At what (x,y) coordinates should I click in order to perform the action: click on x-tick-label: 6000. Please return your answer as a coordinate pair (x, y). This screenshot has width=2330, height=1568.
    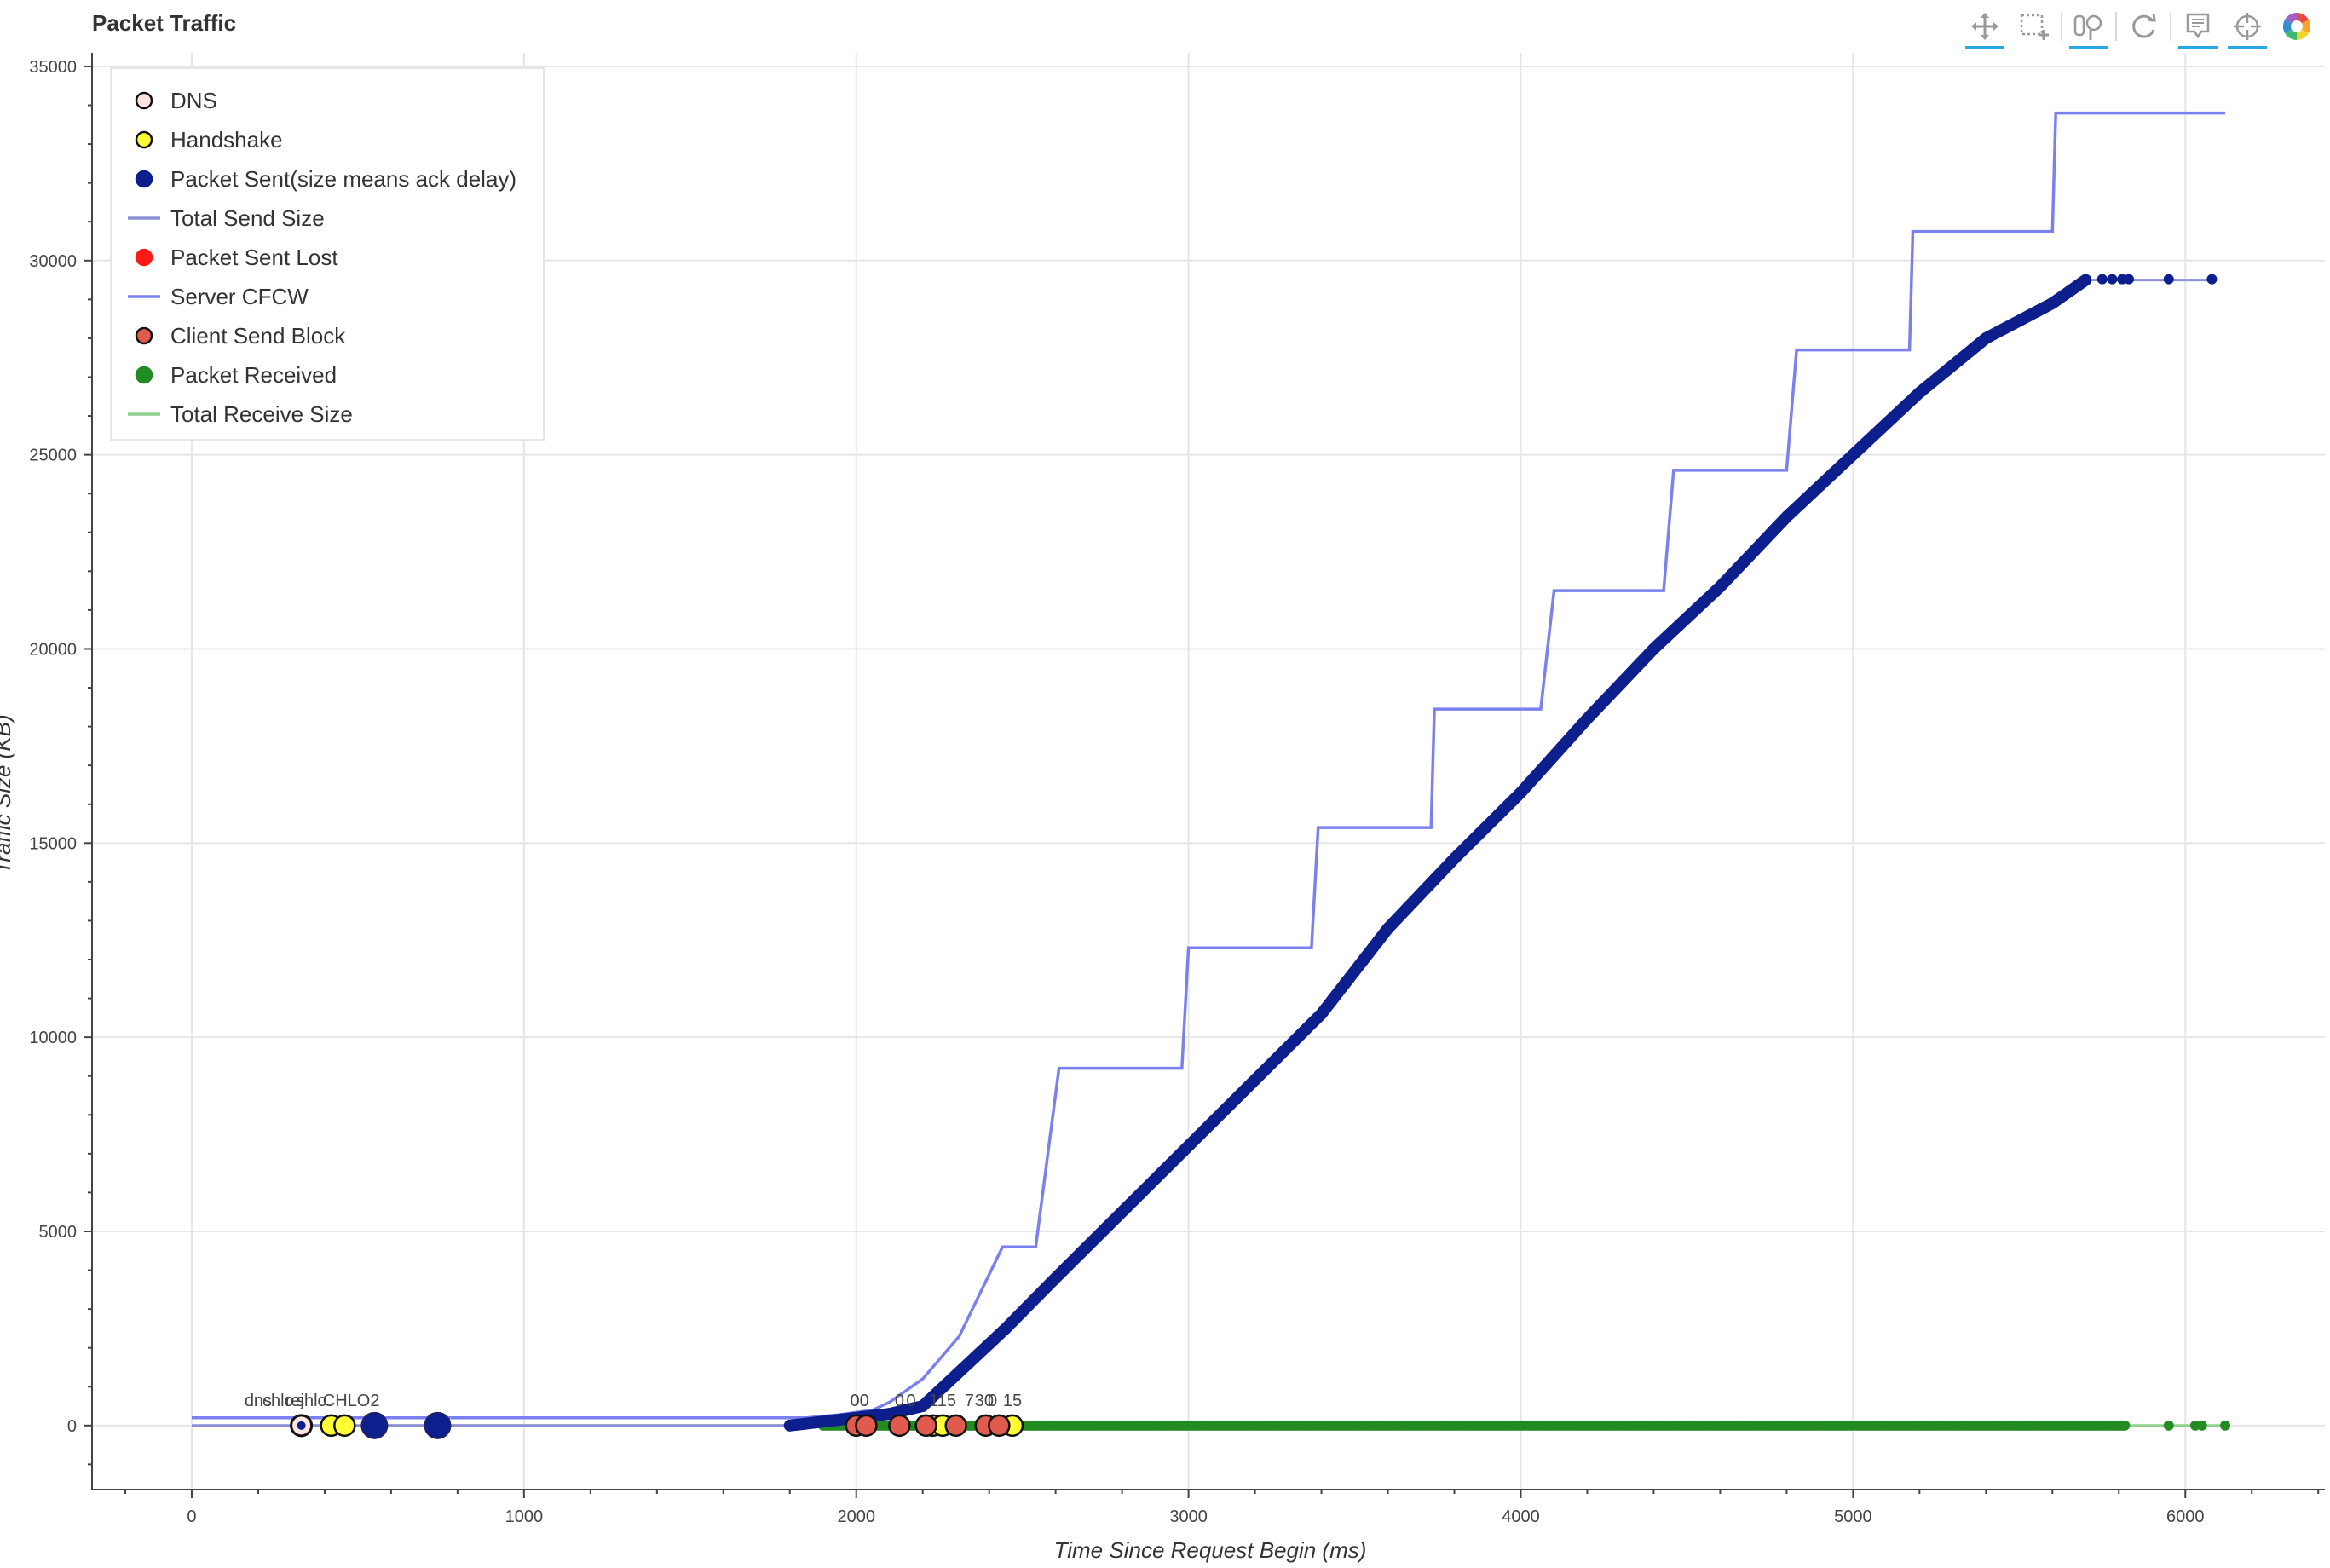
    Looking at the image, I should click on (2186, 1516).